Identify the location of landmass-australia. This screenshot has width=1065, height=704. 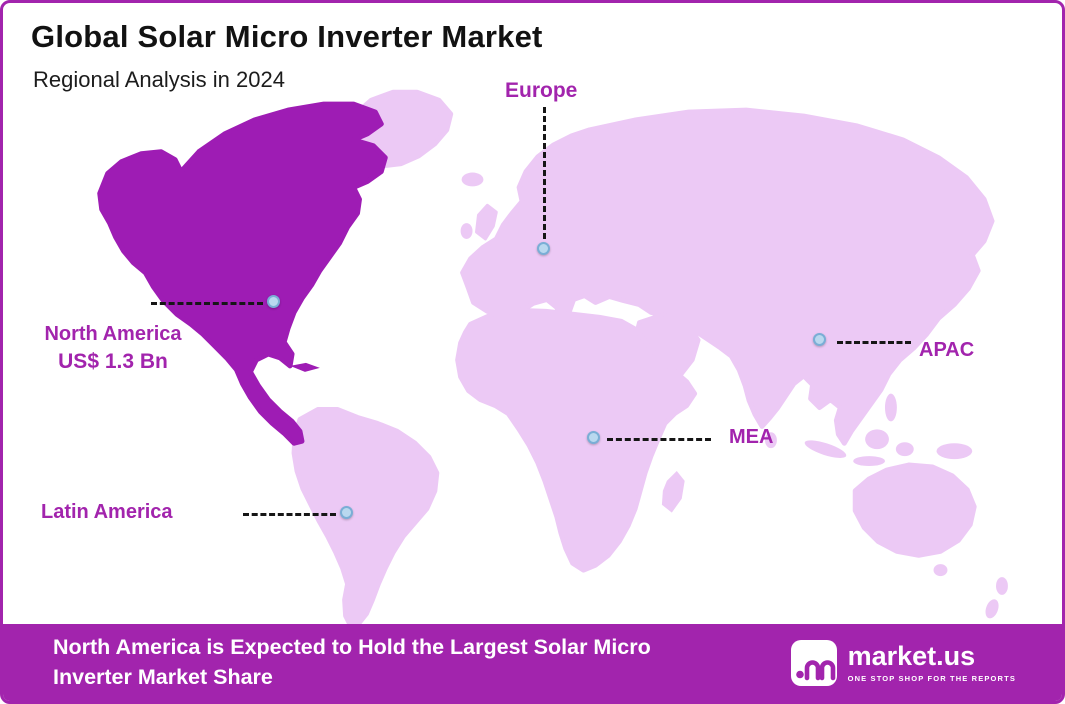
(914, 510).